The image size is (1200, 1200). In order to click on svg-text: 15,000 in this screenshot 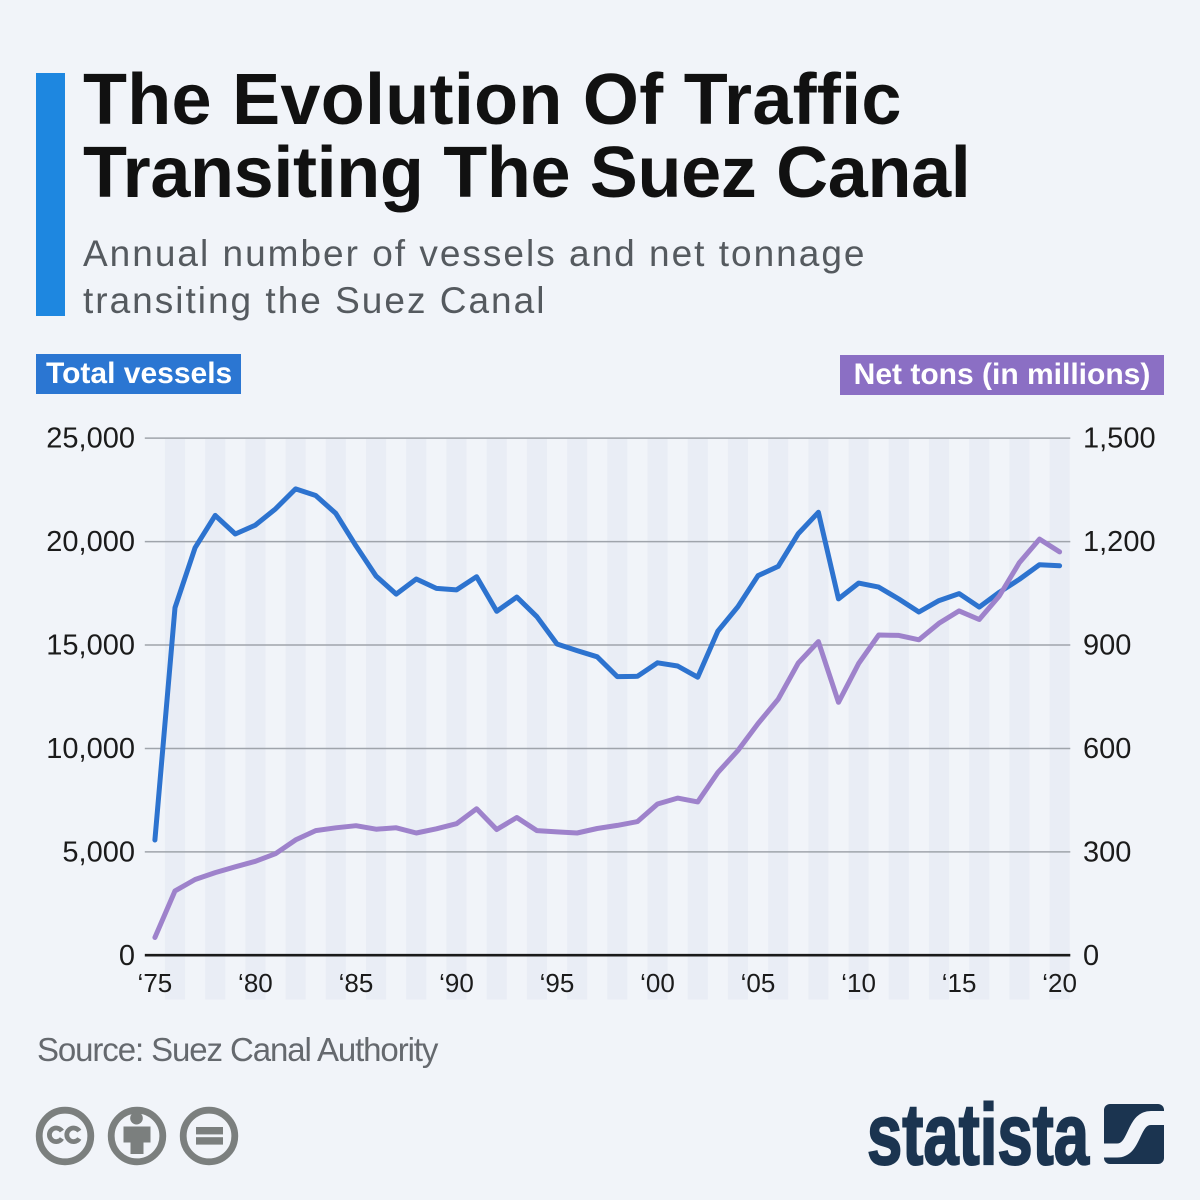, I will do `click(90, 646)`.